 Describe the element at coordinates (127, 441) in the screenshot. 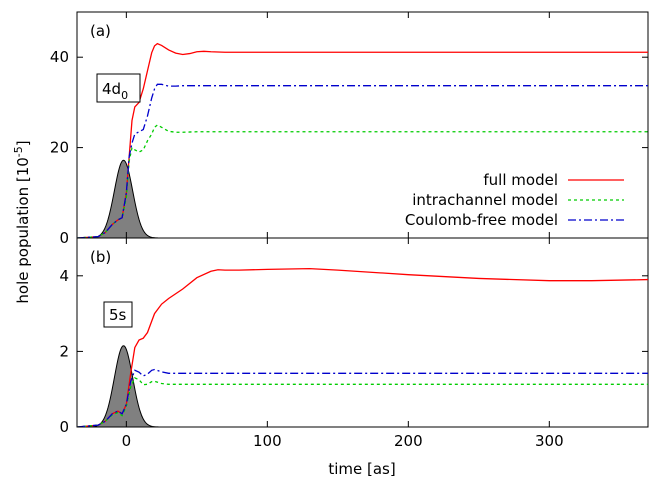

I see `x-tick-label: 0` at that location.